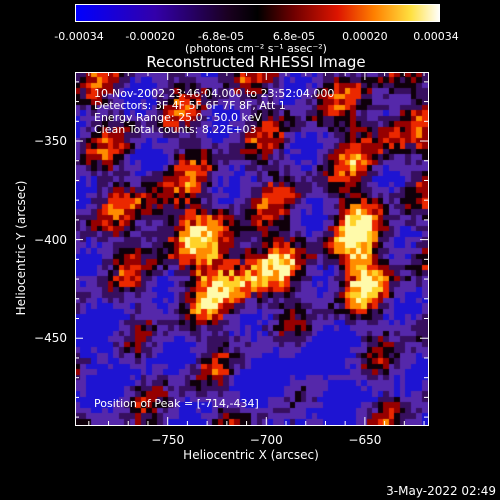  What do you see at coordinates (176, 403) in the screenshot?
I see `annotation-peak: Position of Peak = [-714,-434]` at bounding box center [176, 403].